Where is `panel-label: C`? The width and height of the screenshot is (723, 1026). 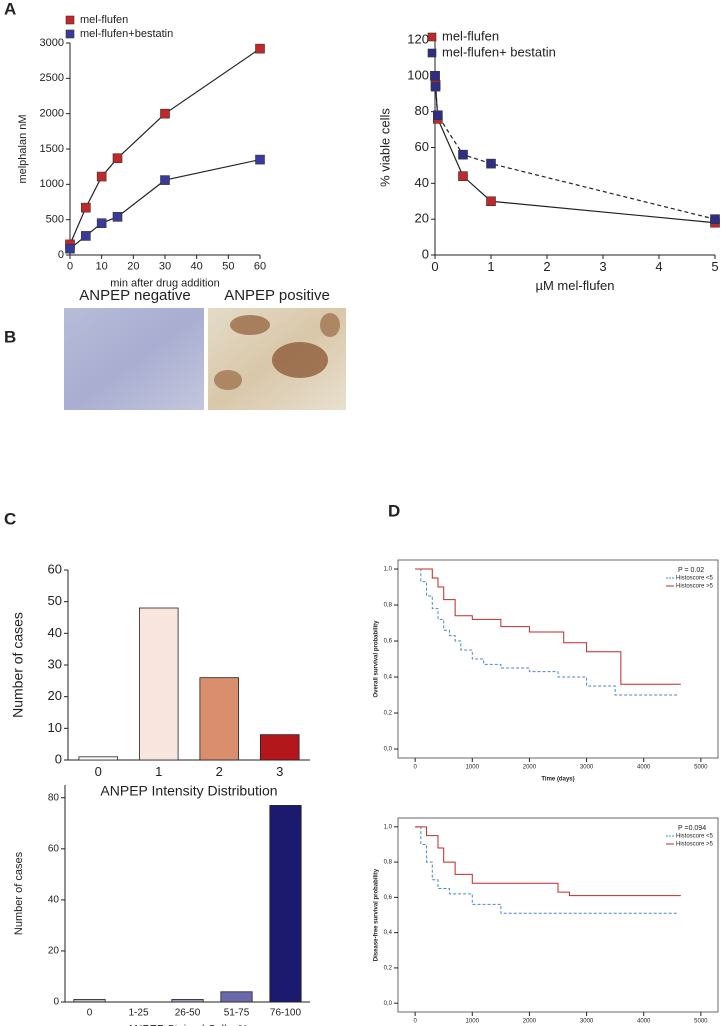
panel-label: C is located at coordinates (10, 518).